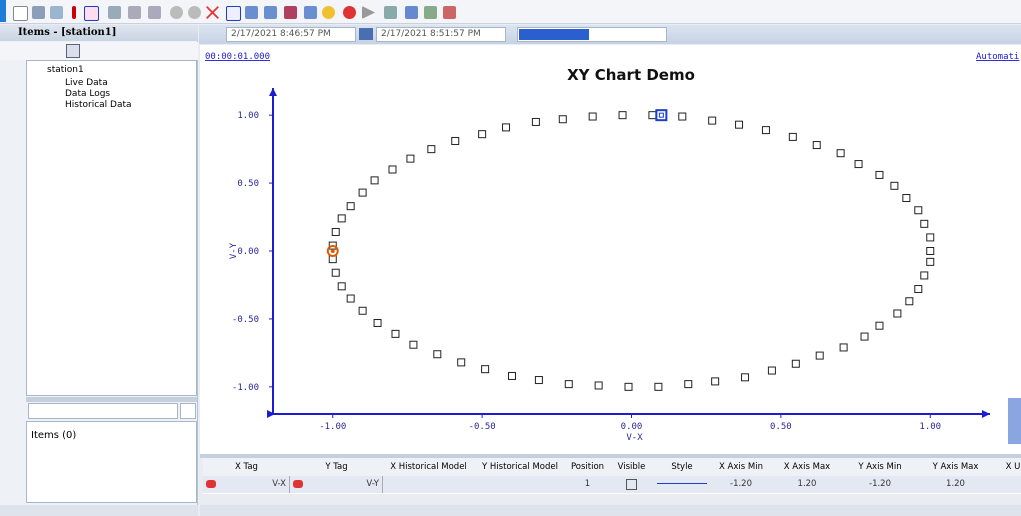 The height and width of the screenshot is (516, 1021). I want to click on x-tick-label: 0.00, so click(632, 427).